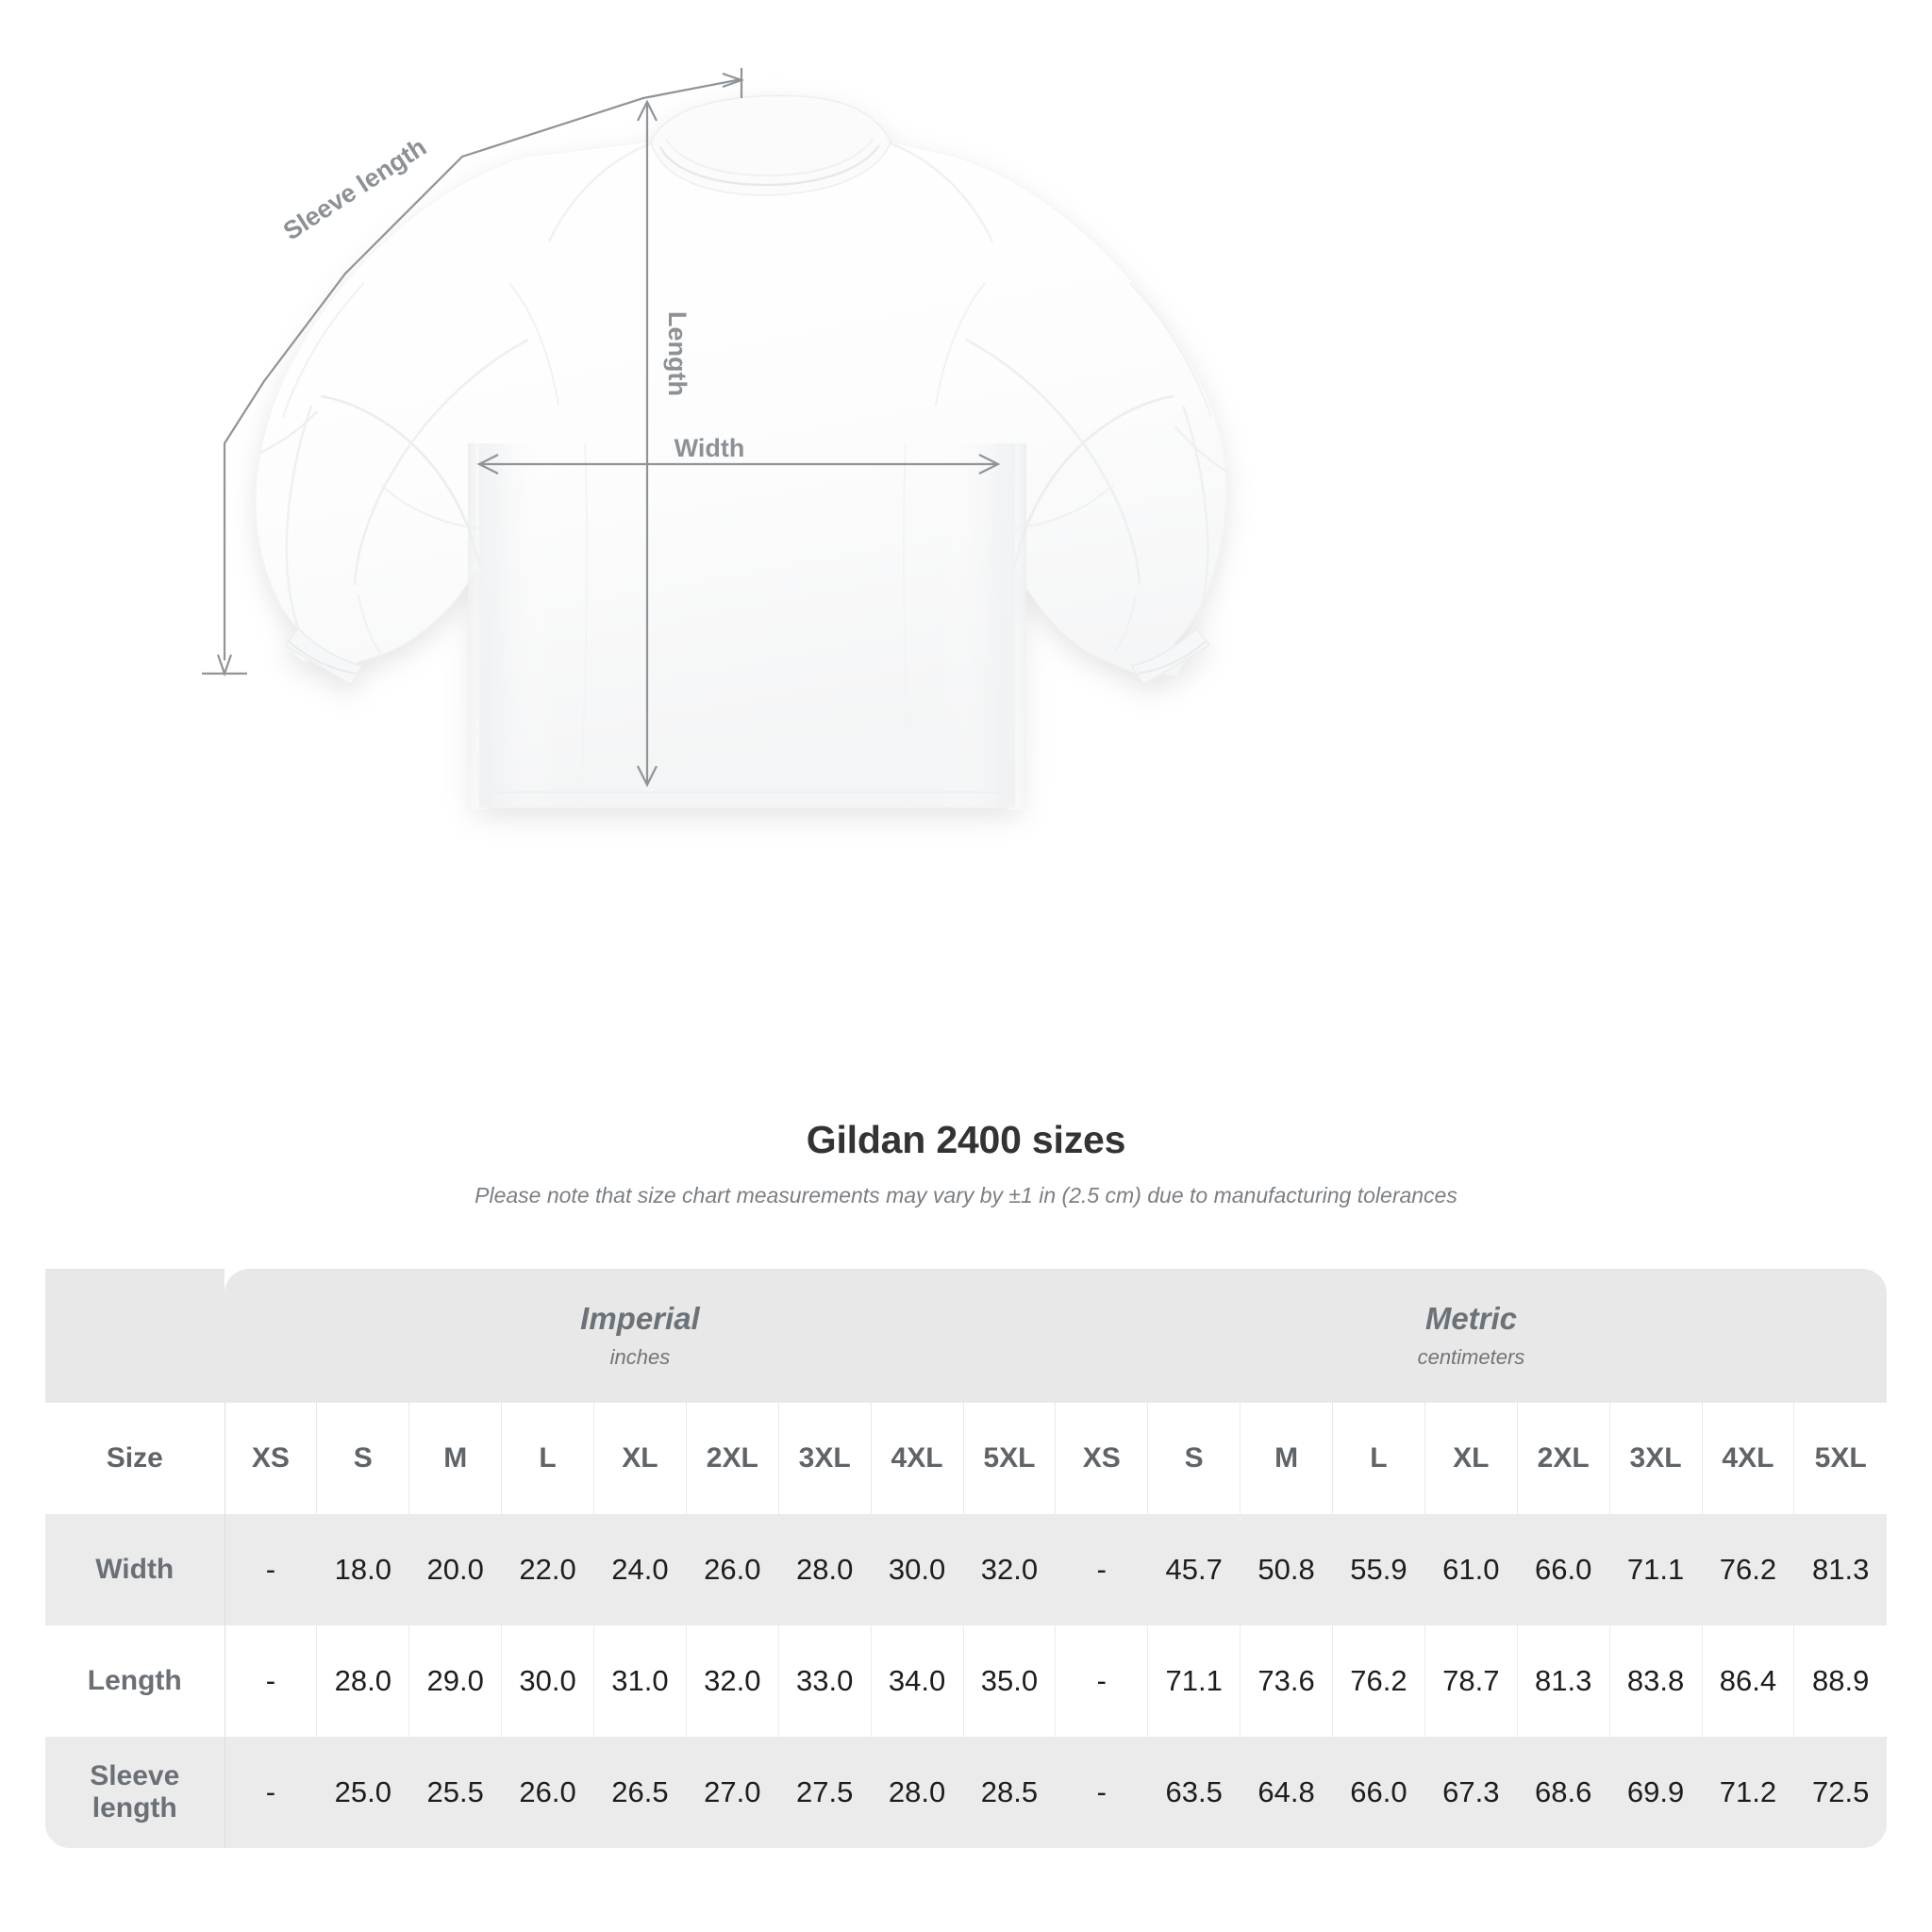 This screenshot has width=1932, height=1932. Describe the element at coordinates (1840, 1792) in the screenshot. I see `cell-metric-sleeve-length-5xl: 72.5` at that location.